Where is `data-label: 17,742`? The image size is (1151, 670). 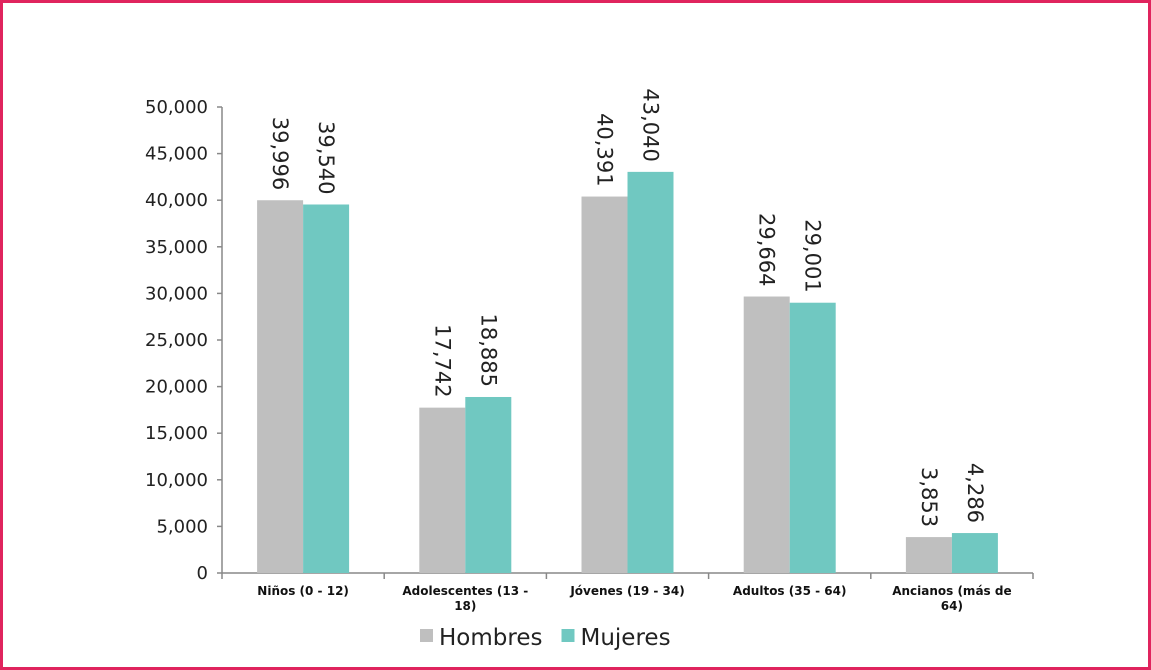 data-label: 17,742 is located at coordinates (442, 360).